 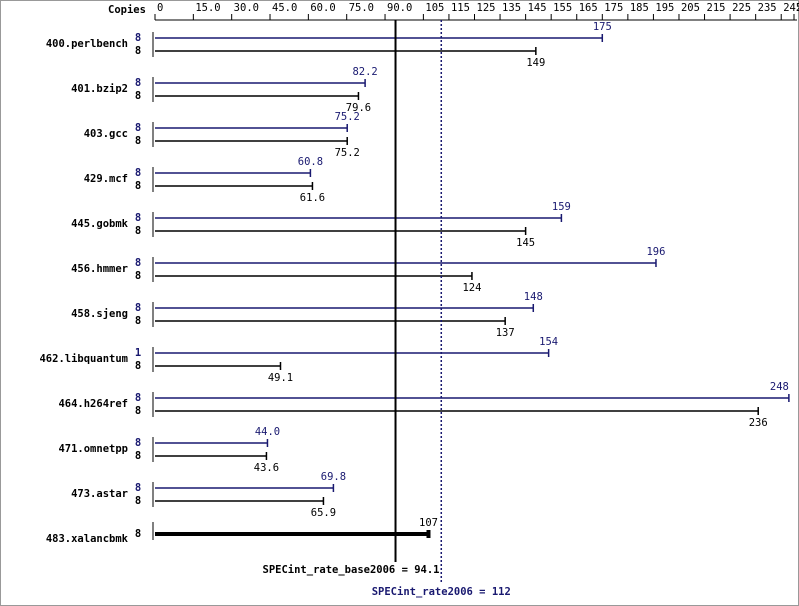 What do you see at coordinates (93, 449) in the screenshot?
I see `benchmark-name: 471.omnetpp` at bounding box center [93, 449].